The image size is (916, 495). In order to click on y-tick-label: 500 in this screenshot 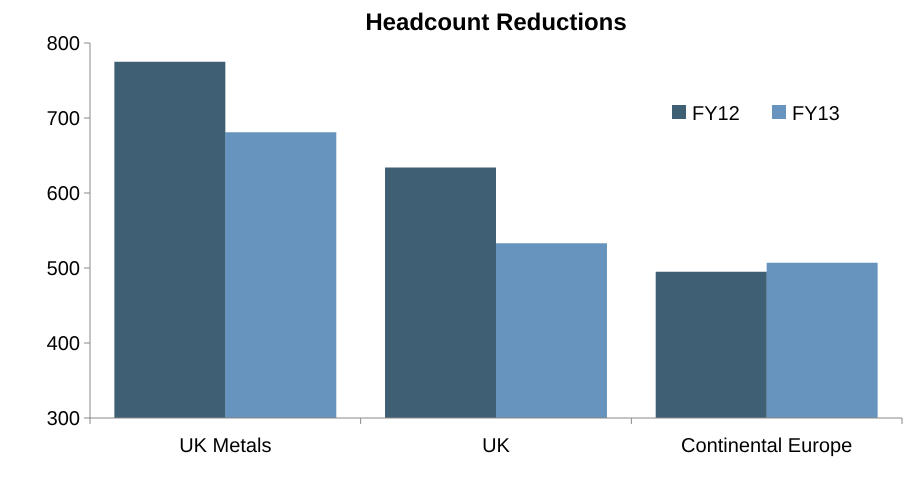, I will do `click(63, 269)`.